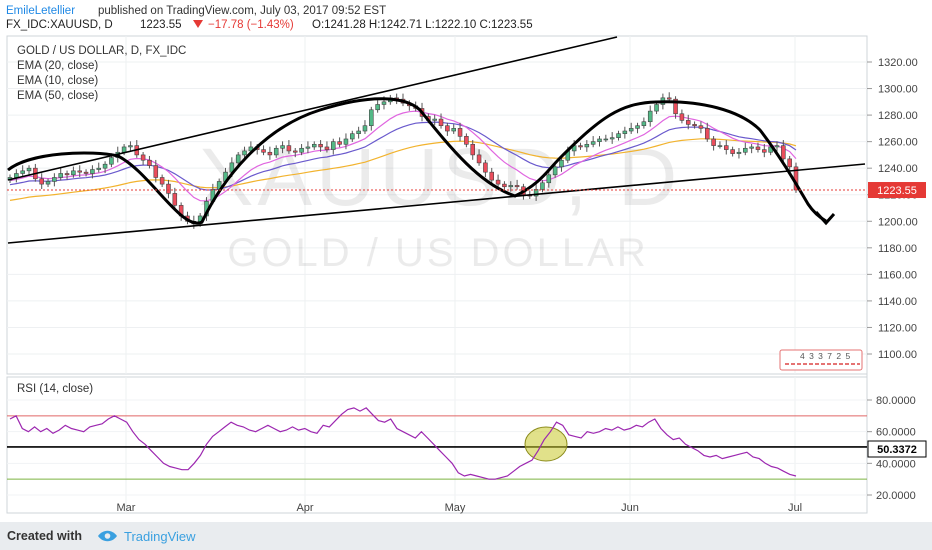 The width and height of the screenshot is (932, 550). Describe the element at coordinates (455, 508) in the screenshot. I see `time-tick-label: May` at that location.